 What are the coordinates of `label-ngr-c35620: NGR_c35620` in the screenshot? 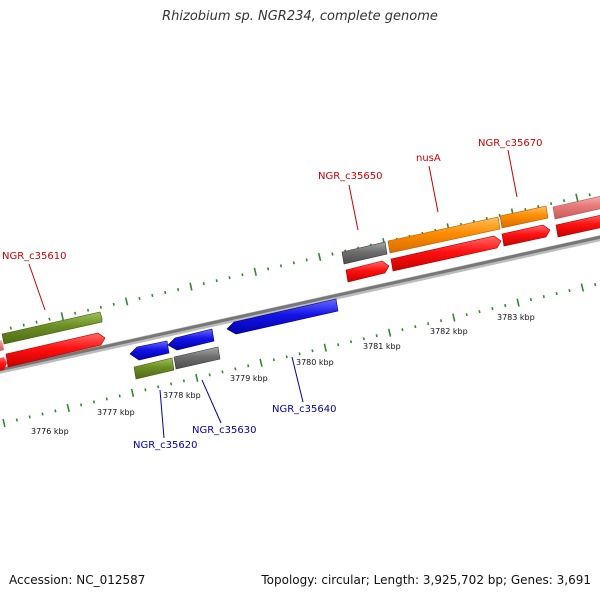 It's located at (165, 445).